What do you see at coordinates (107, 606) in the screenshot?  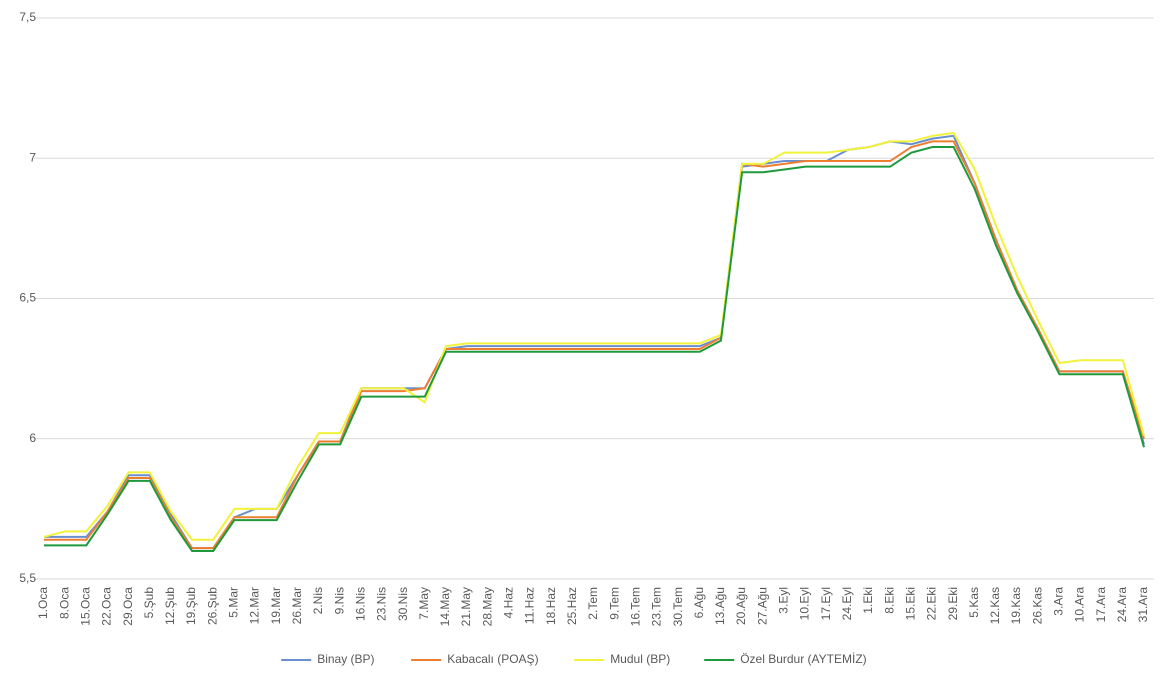 I see `x-tick-label: 22.Oca` at bounding box center [107, 606].